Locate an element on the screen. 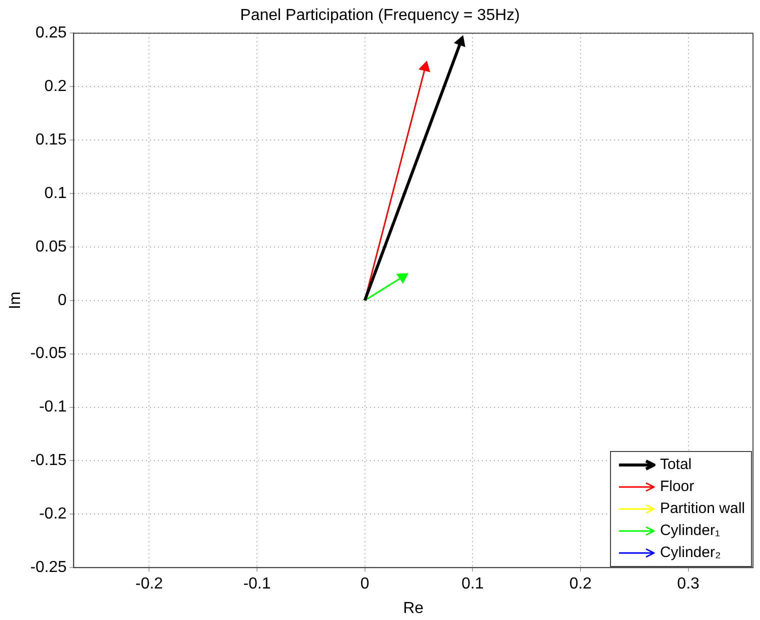 The width and height of the screenshot is (760, 620). legend-label: Floor is located at coordinates (677, 486).